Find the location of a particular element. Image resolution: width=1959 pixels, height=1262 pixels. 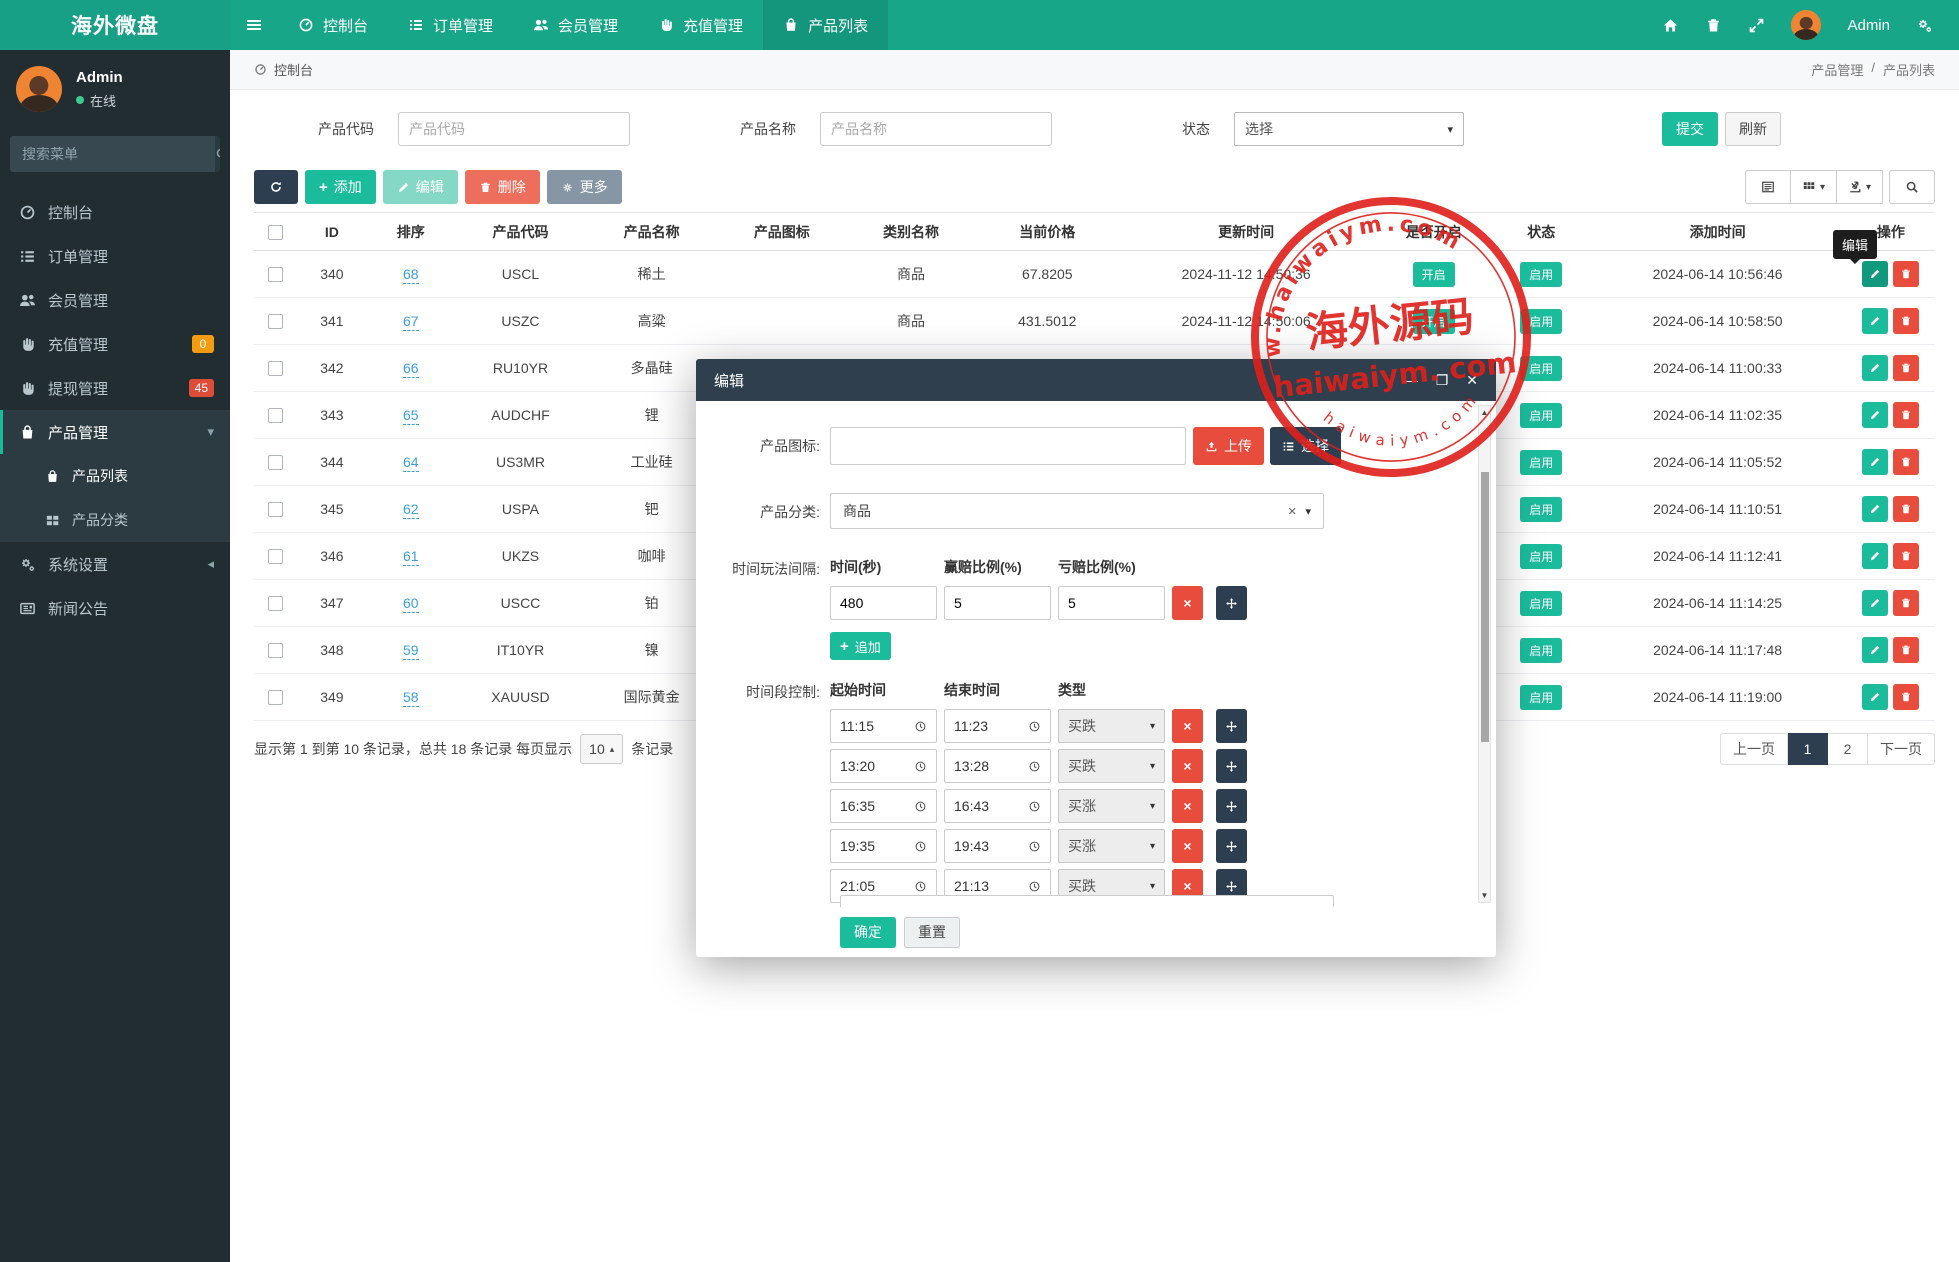

nav-item-members: 会员管理 is located at coordinates (575, 25).